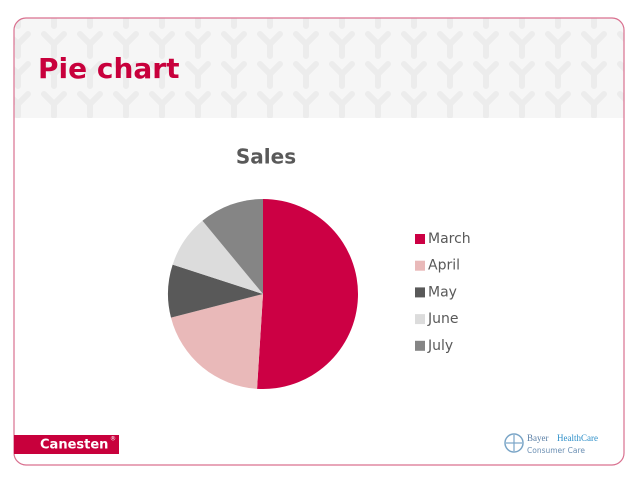  What do you see at coordinates (538, 438) in the screenshot?
I see `company-name: Bayer` at bounding box center [538, 438].